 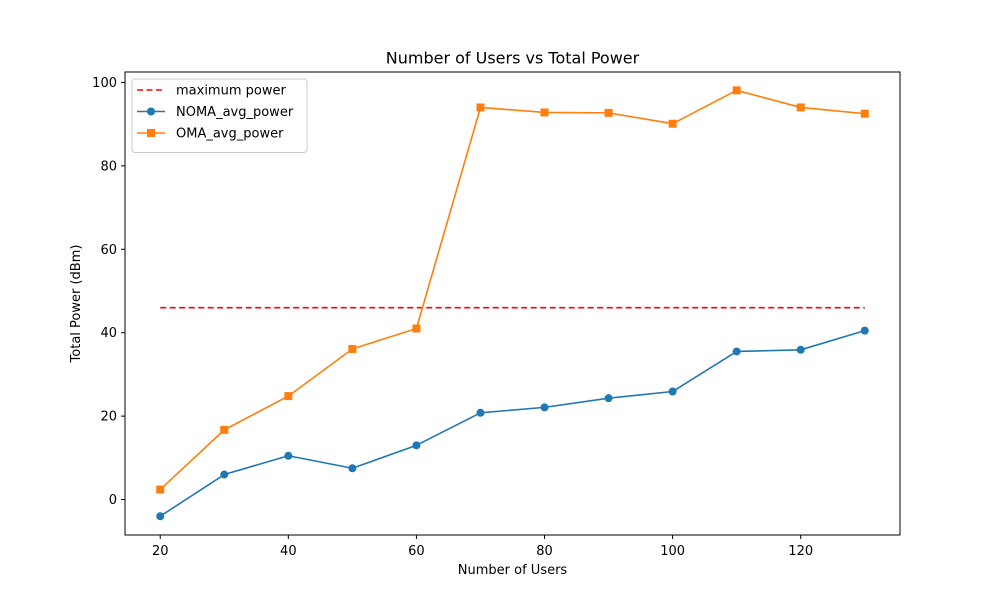 What do you see at coordinates (230, 134) in the screenshot?
I see `legend-label-oma-avg-power: OMA_avg_power` at bounding box center [230, 134].